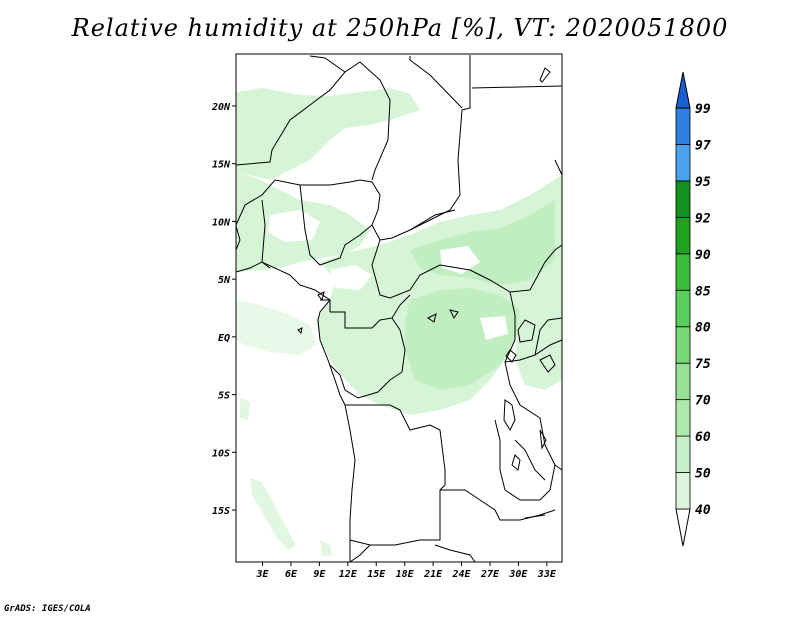 The image size is (800, 618). Describe the element at coordinates (221, 165) in the screenshot. I see `lat-tick-label: 15N` at that location.